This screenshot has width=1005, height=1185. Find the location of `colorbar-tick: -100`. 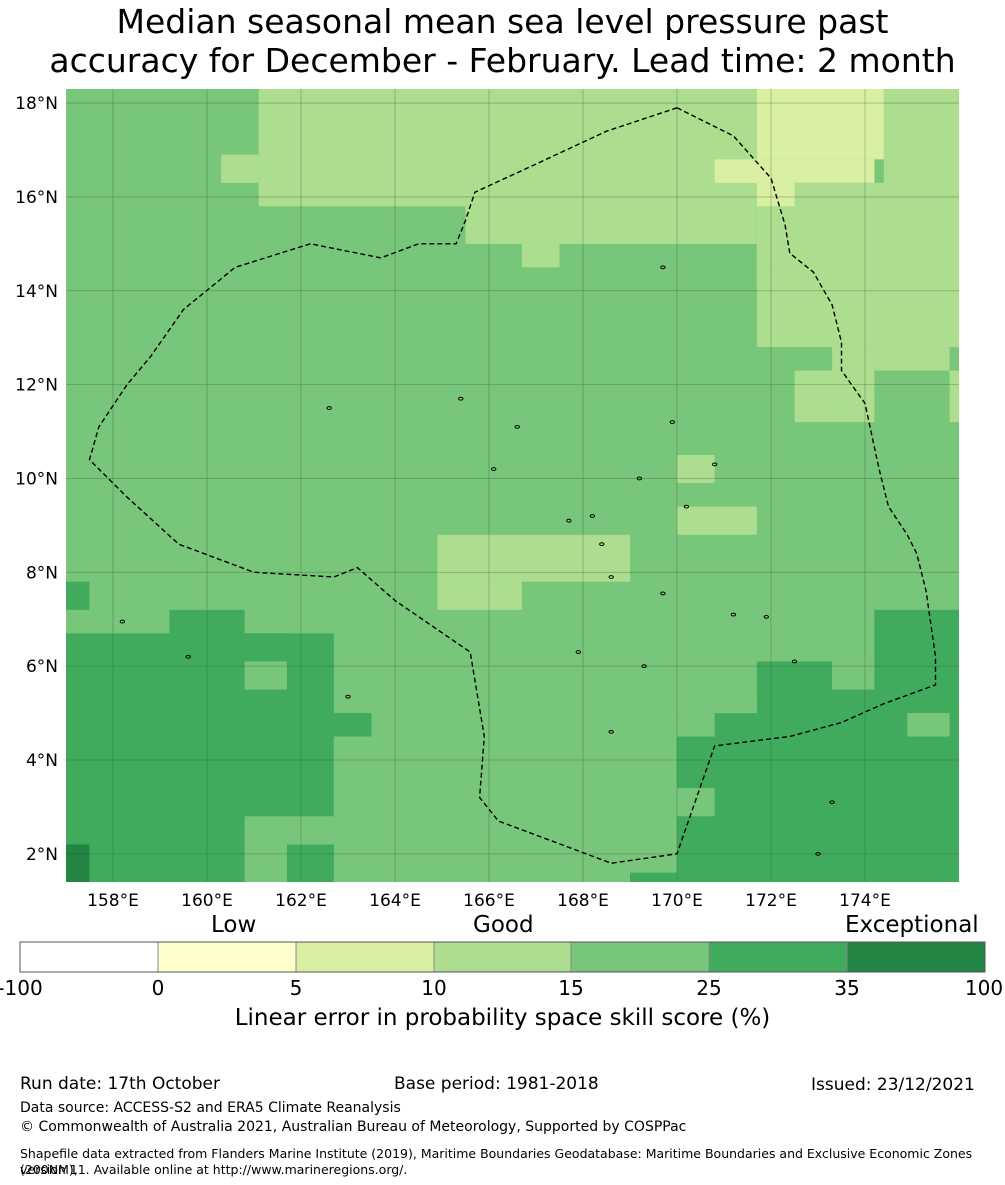

colorbar-tick: -100 is located at coordinates (21, 988).